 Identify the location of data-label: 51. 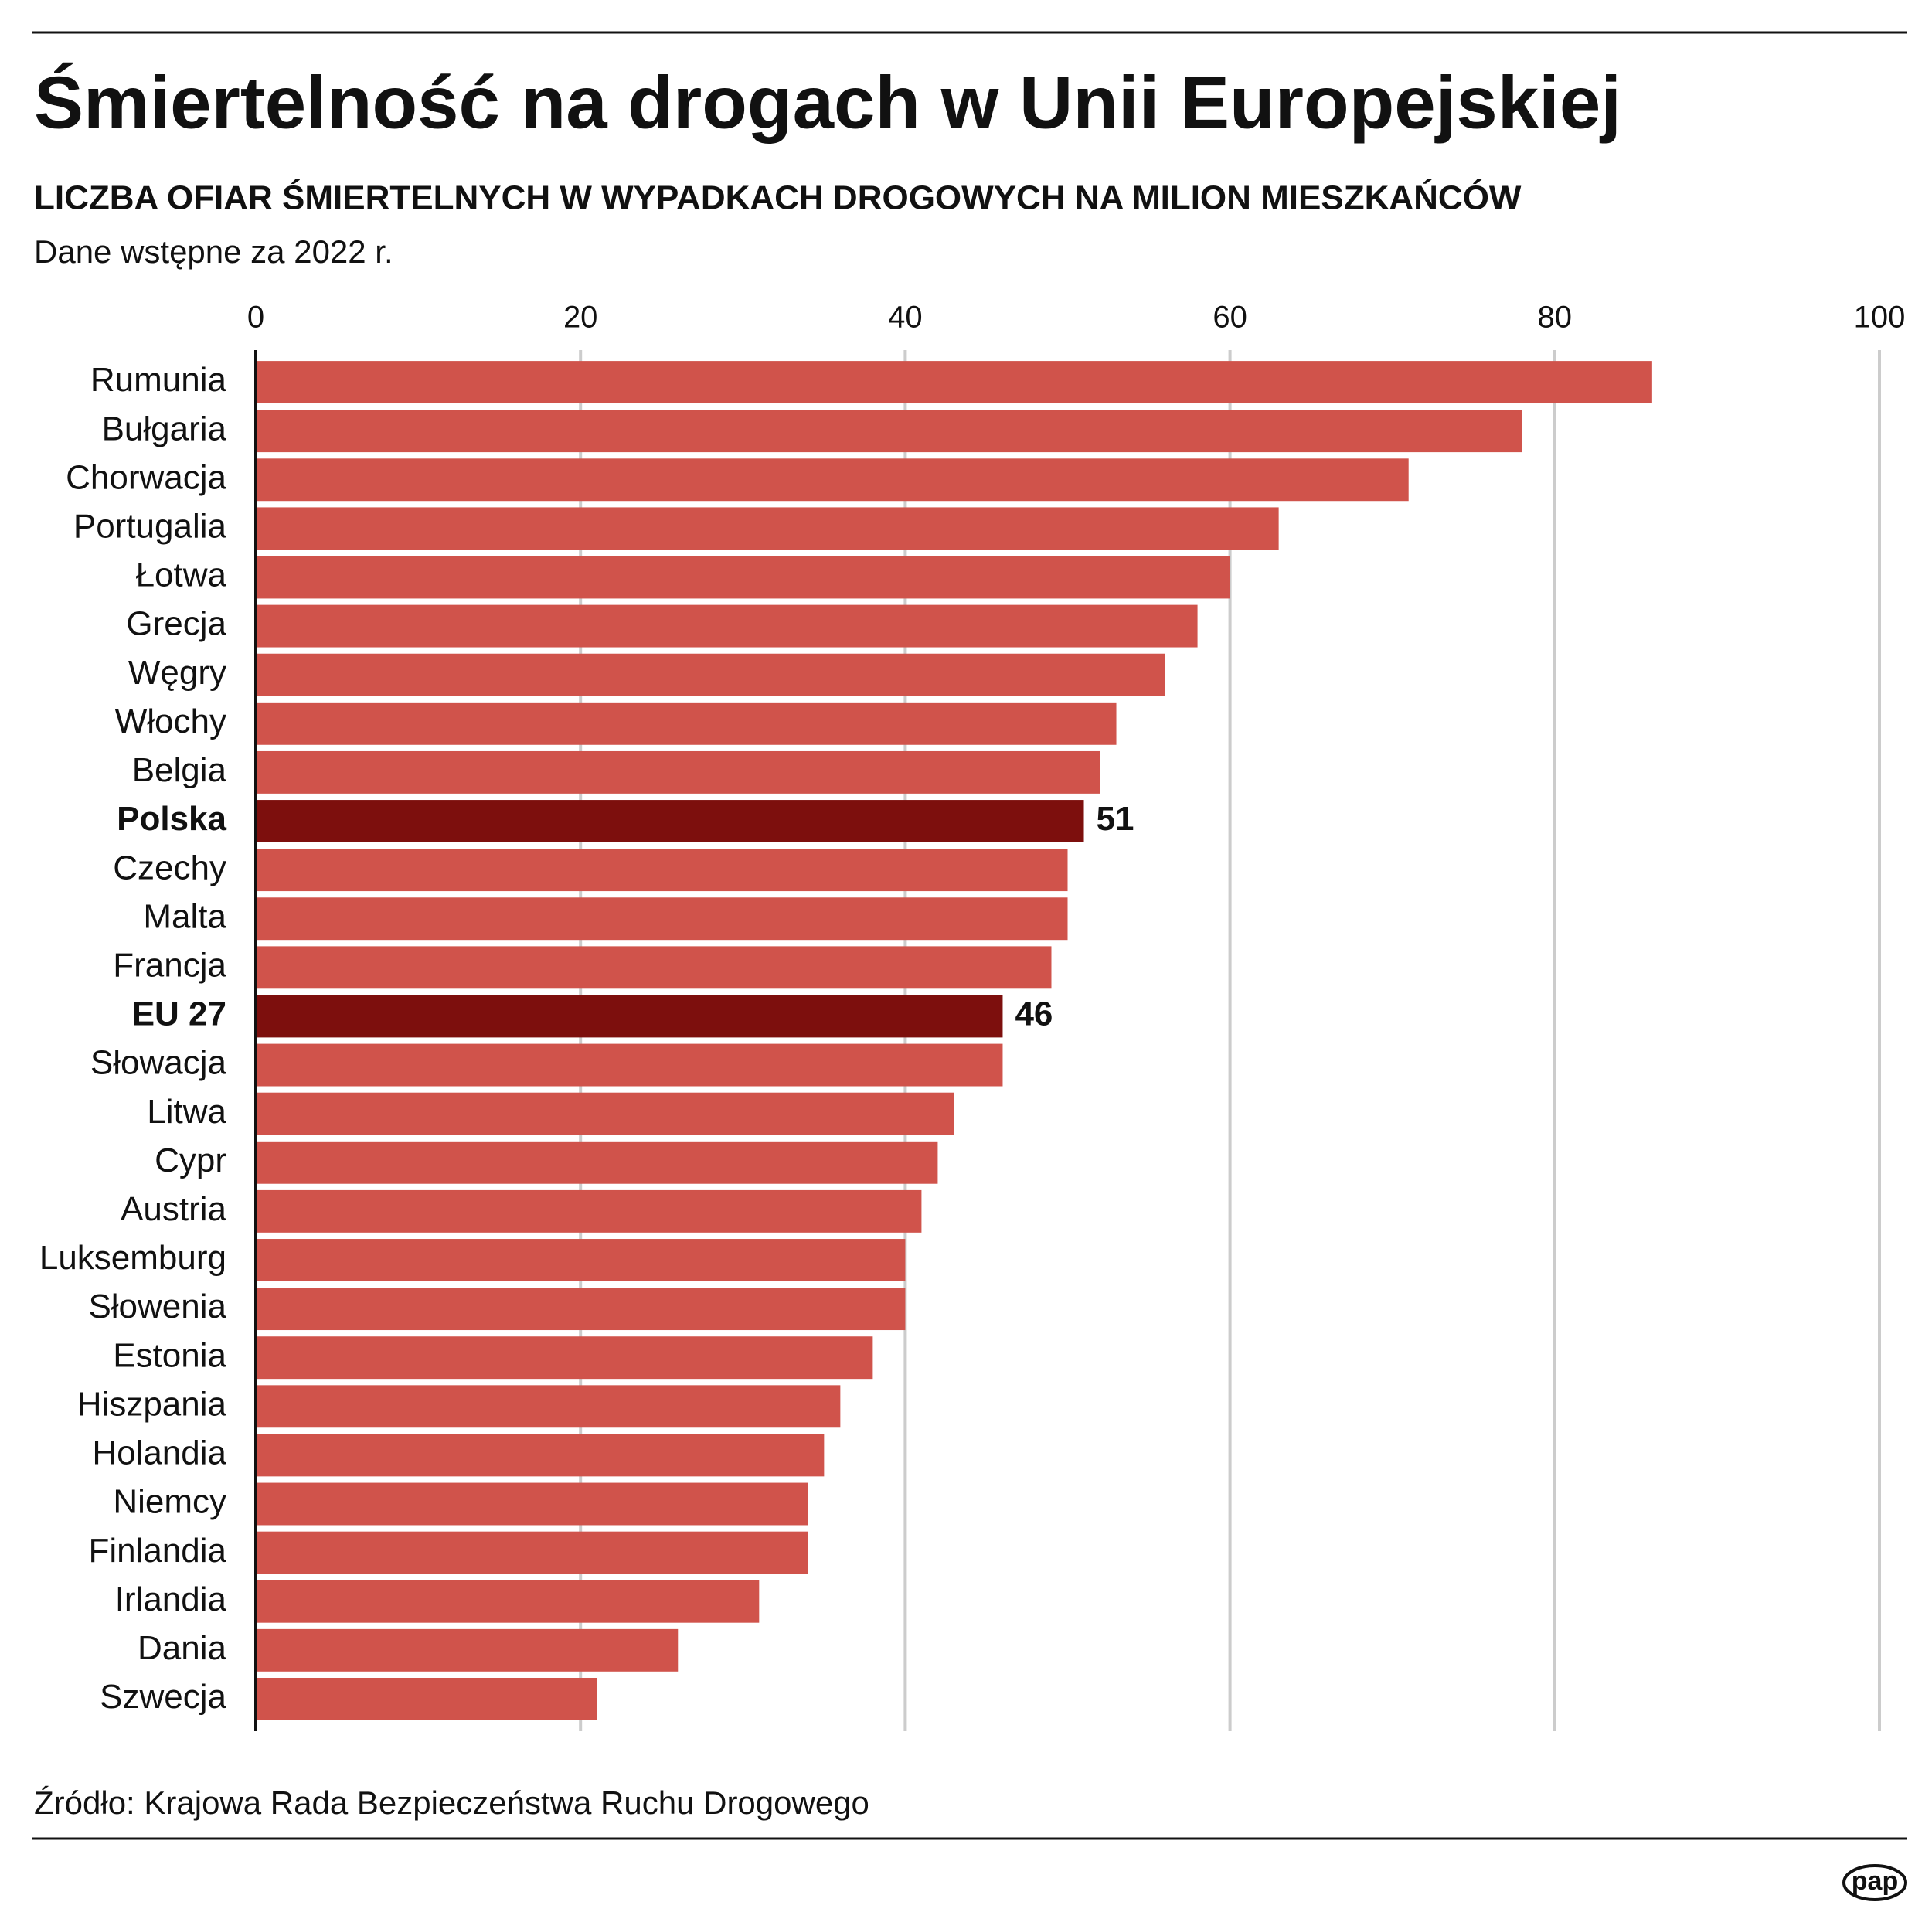
(1115, 819).